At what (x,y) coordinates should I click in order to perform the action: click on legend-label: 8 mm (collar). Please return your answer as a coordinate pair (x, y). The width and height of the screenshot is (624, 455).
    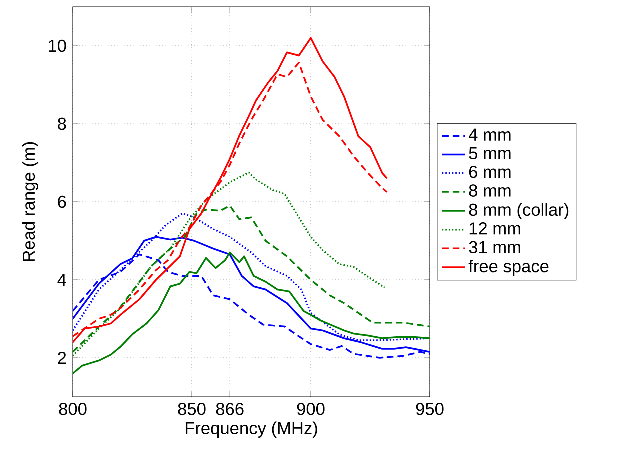
    Looking at the image, I should click on (519, 211).